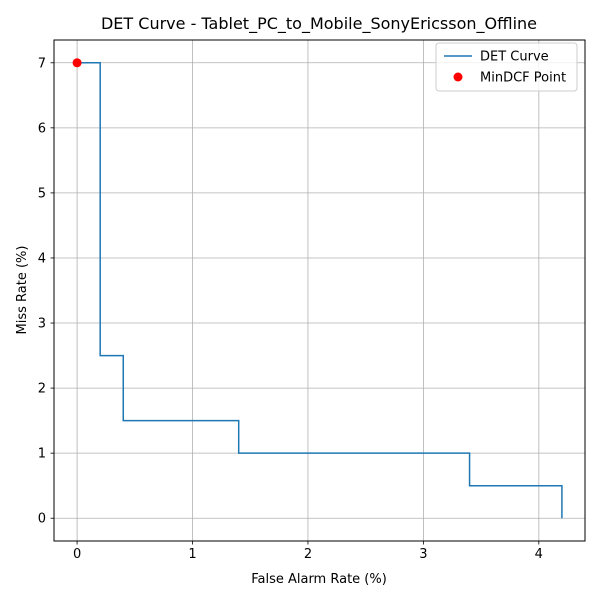 The width and height of the screenshot is (600, 600). What do you see at coordinates (308, 554) in the screenshot?
I see `x-tick-label: 2` at bounding box center [308, 554].